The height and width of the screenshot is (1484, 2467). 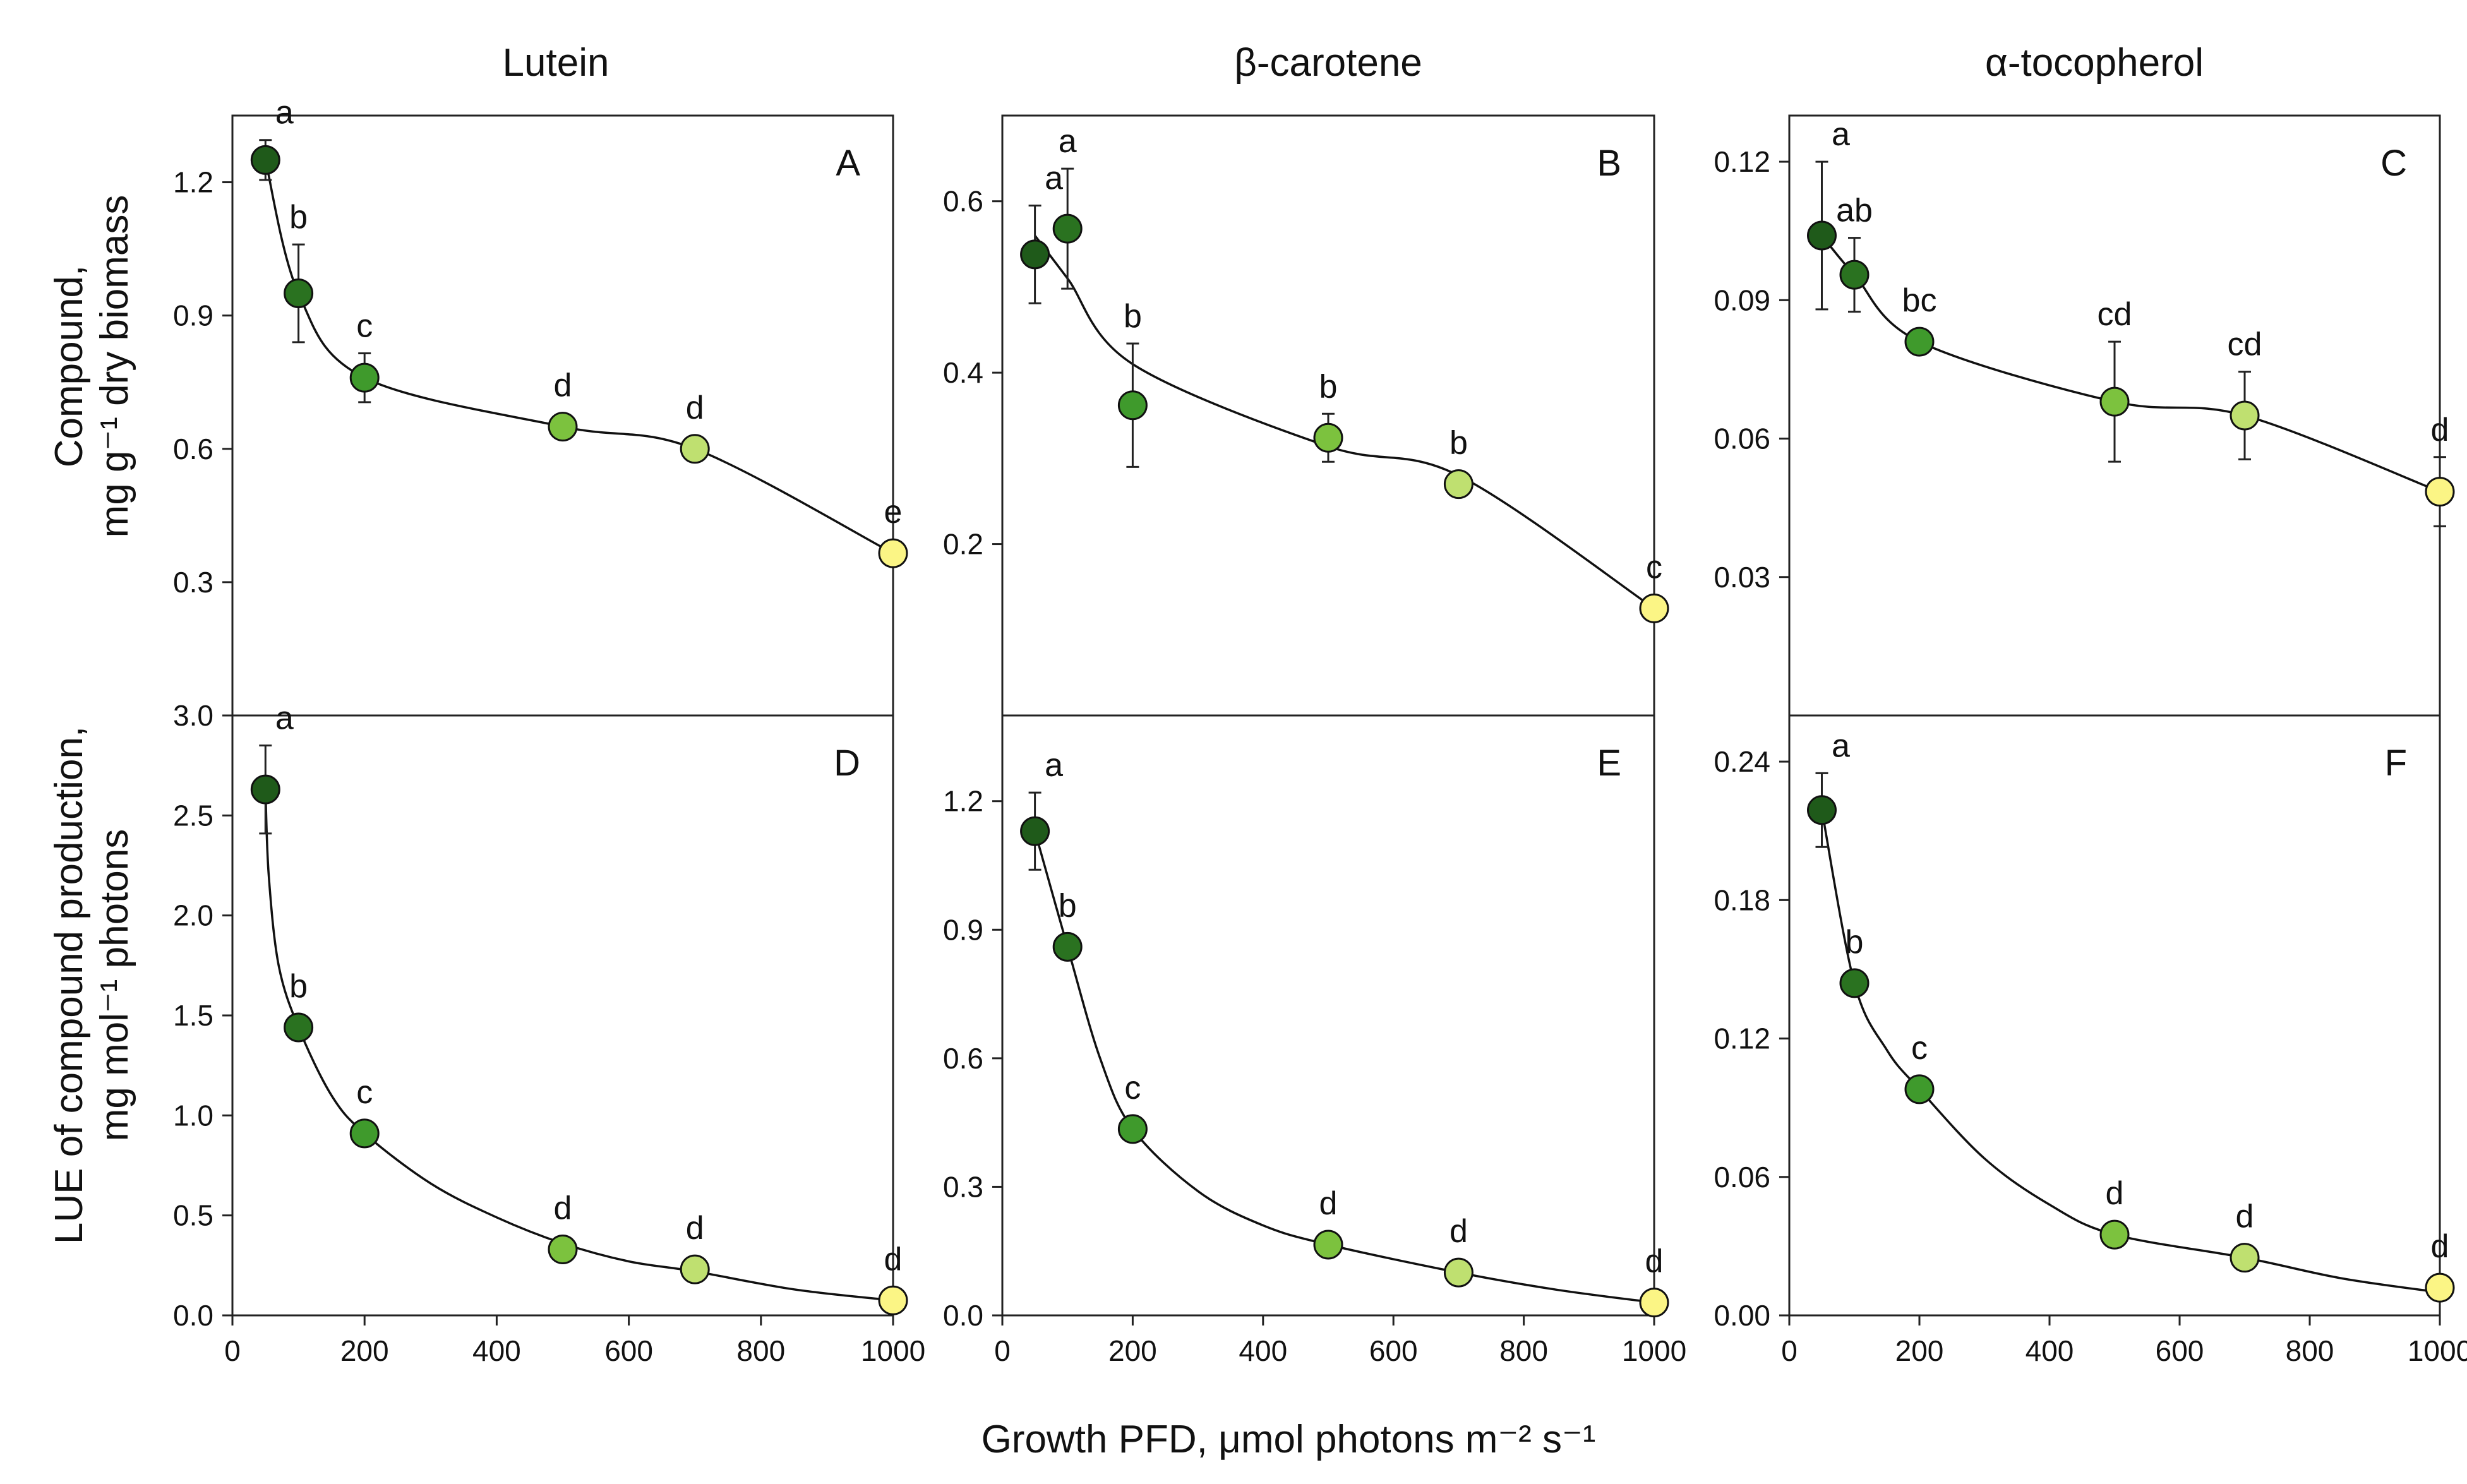 What do you see at coordinates (963, 1186) in the screenshot?
I see `y-tick-label-e: 0.3` at bounding box center [963, 1186].